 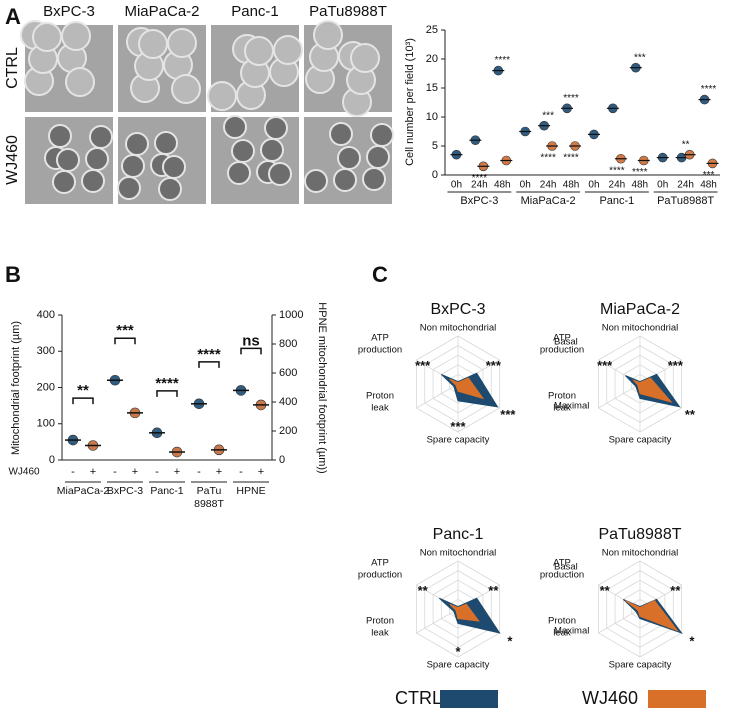 I want to click on panel-label: C, so click(x=380, y=274).